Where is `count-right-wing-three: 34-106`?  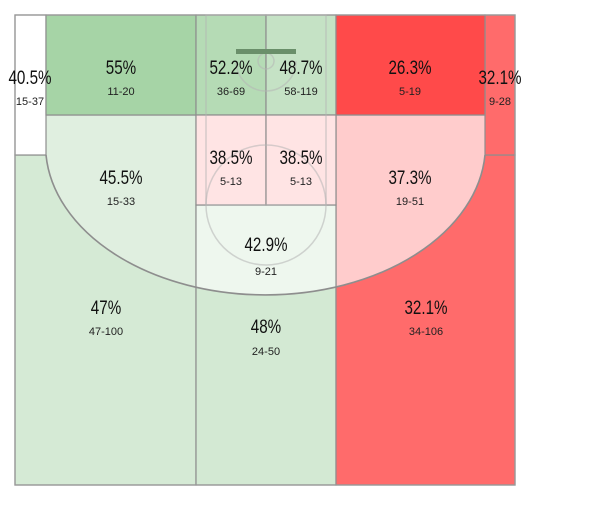
count-right-wing-three: 34-106 is located at coordinates (426, 332).